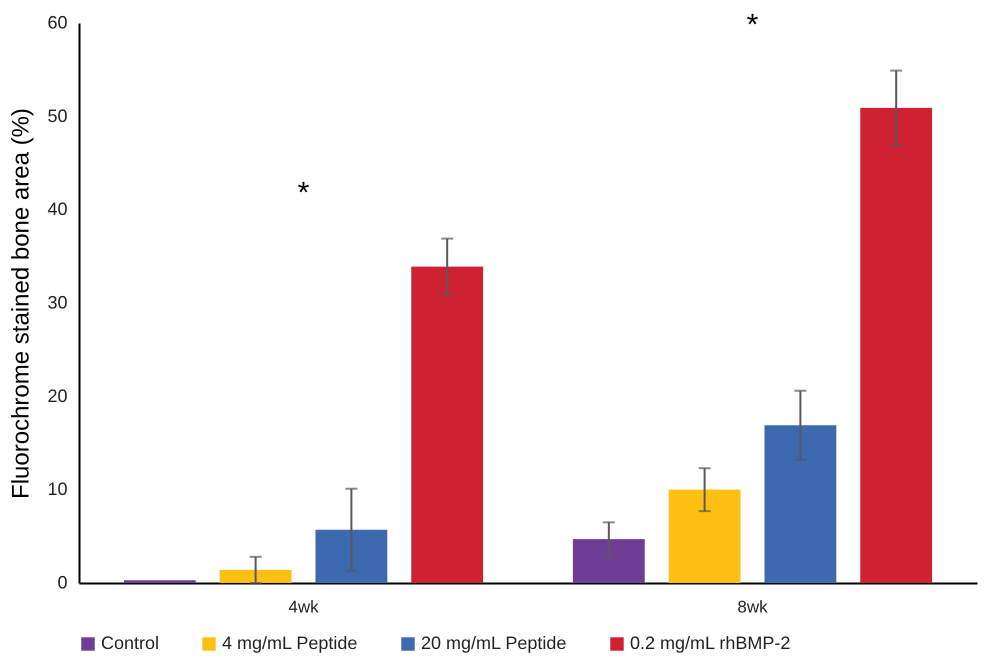 This screenshot has height=663, width=987. Describe the element at coordinates (304, 607) in the screenshot. I see `x-tick-label: 4wk` at that location.